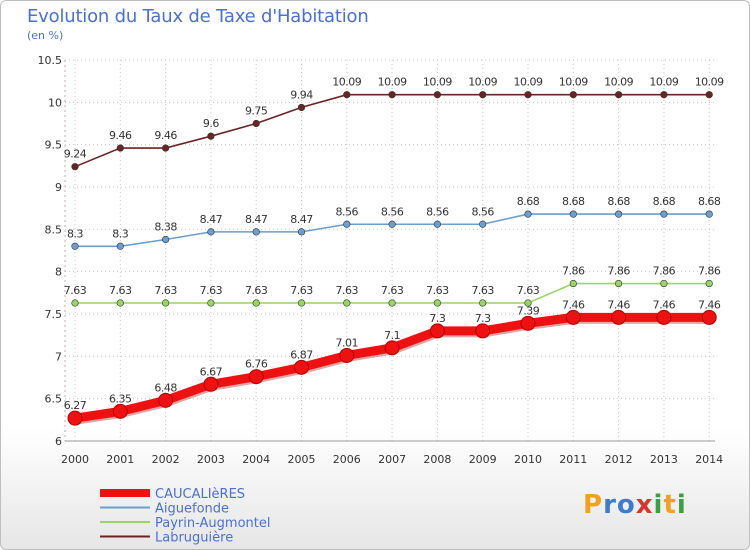 Image resolution: width=750 pixels, height=550 pixels. What do you see at coordinates (483, 318) in the screenshot?
I see `data-label: 7.3` at bounding box center [483, 318].